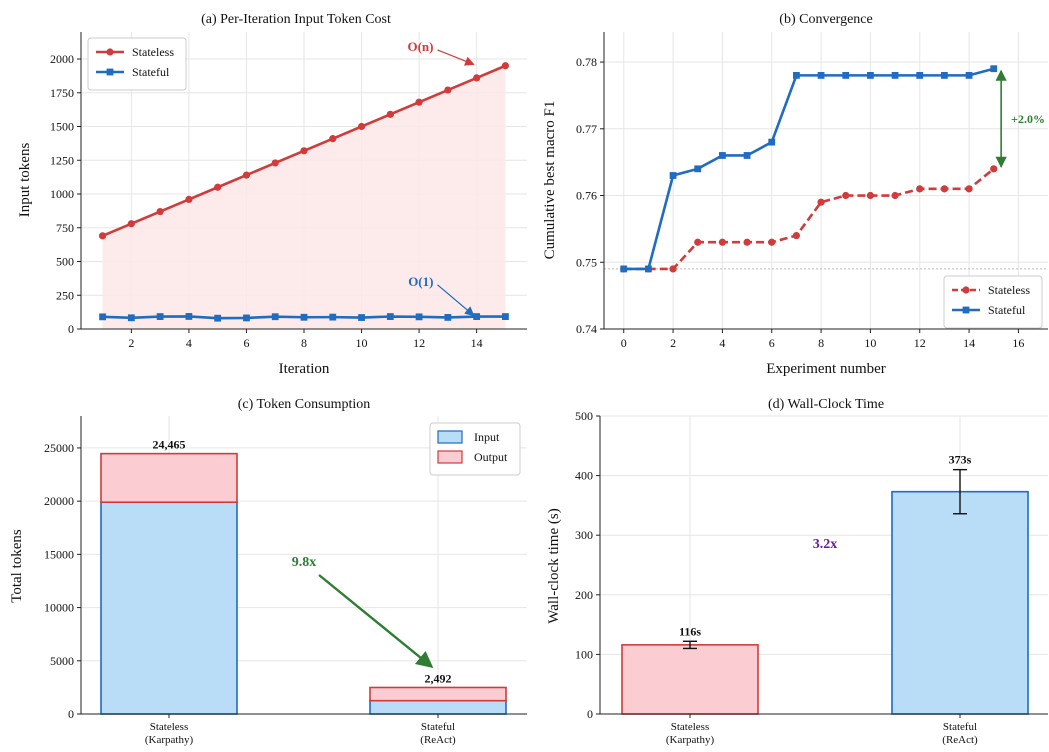 This screenshot has width=1049, height=752. Describe the element at coordinates (825, 19) in the screenshot. I see `panel-b-title: (b) Convergence` at that location.